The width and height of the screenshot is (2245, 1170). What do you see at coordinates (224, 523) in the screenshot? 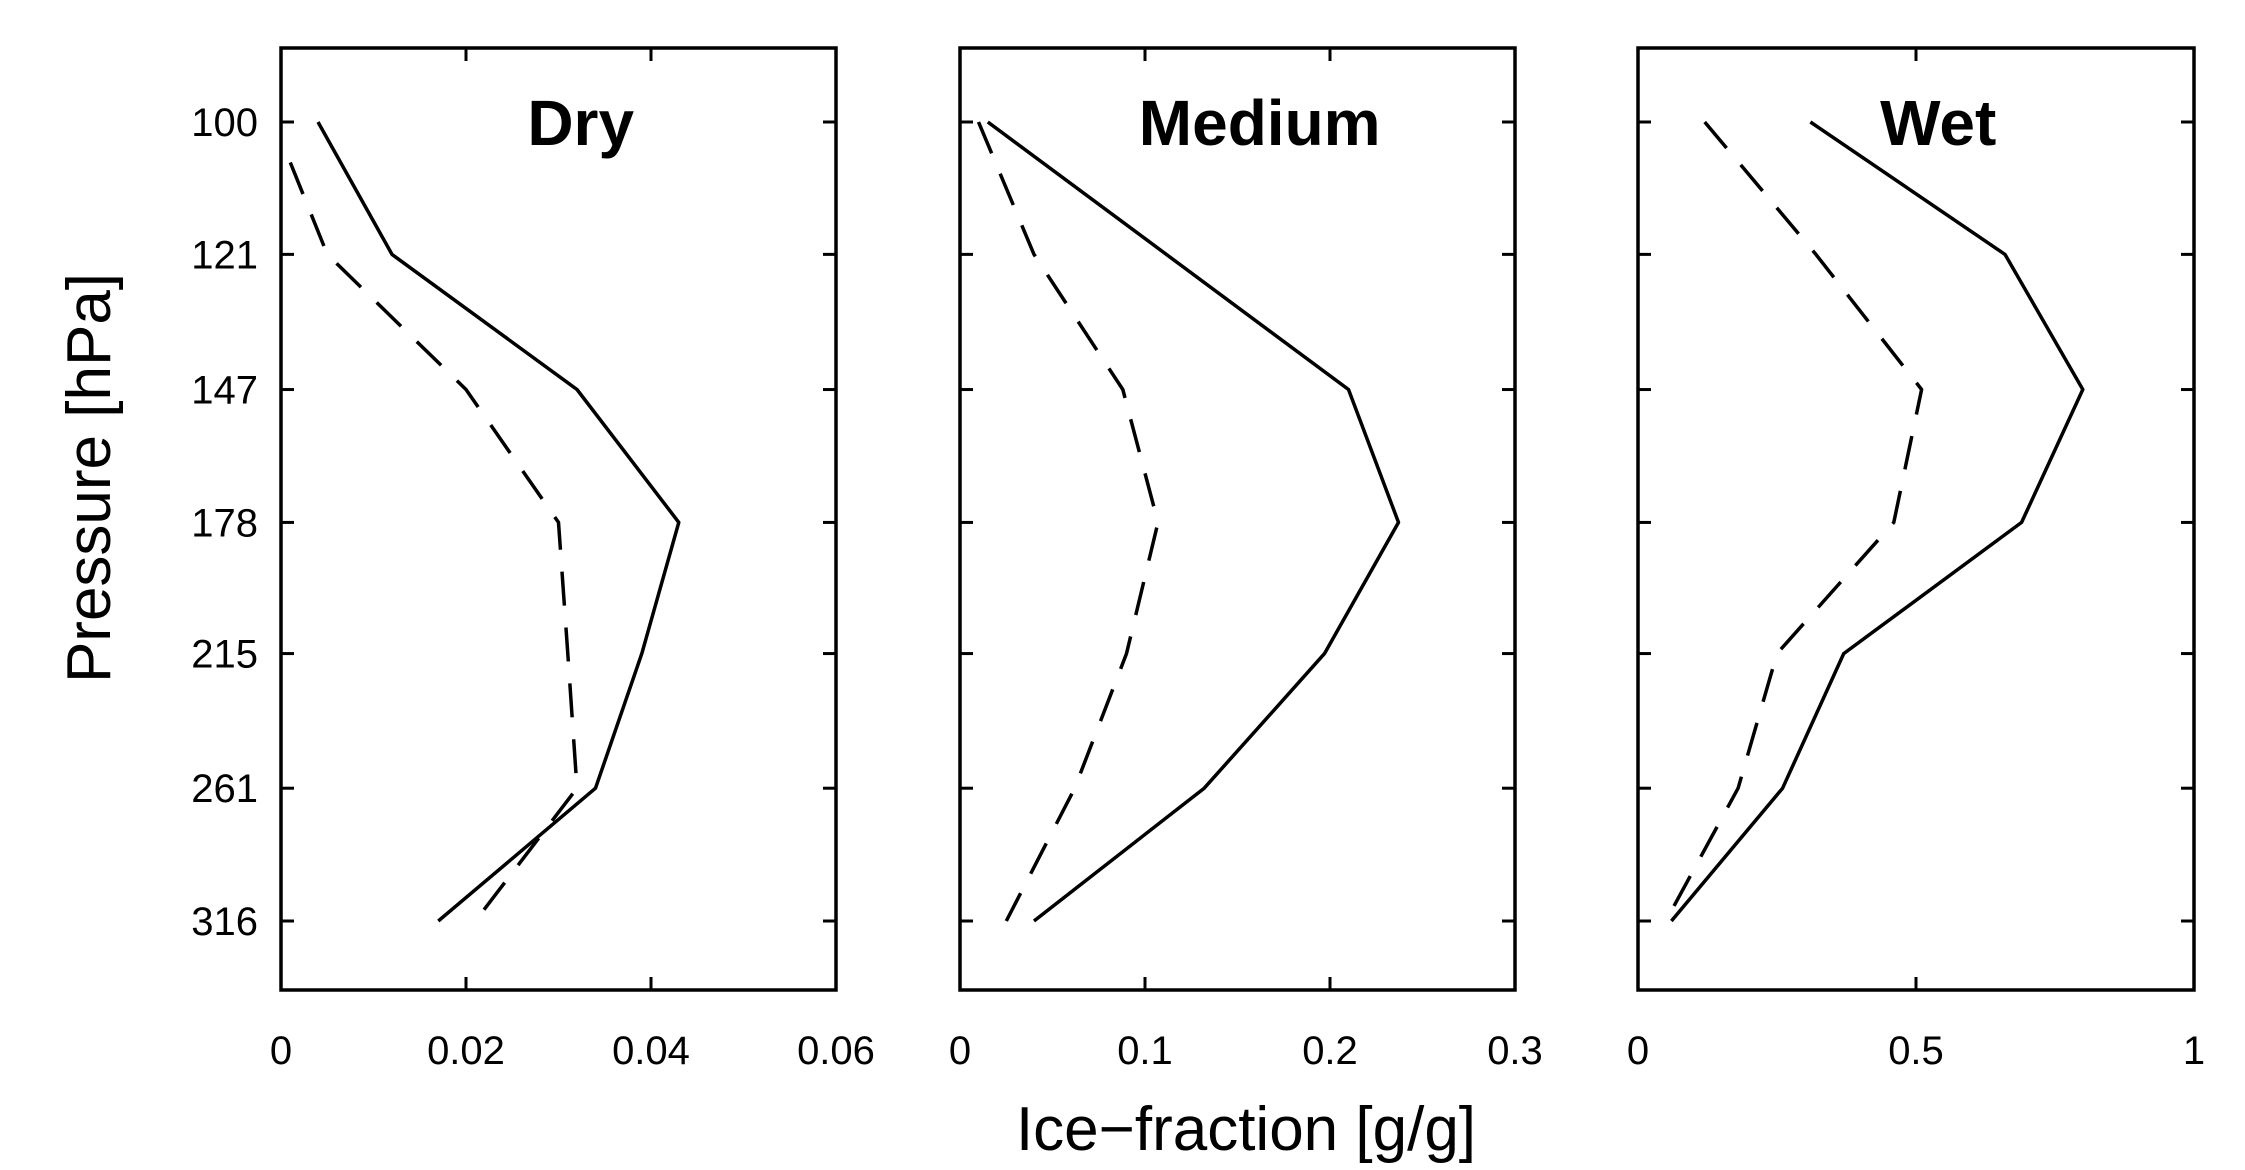
I see `y-tick-label: 178` at bounding box center [224, 523].